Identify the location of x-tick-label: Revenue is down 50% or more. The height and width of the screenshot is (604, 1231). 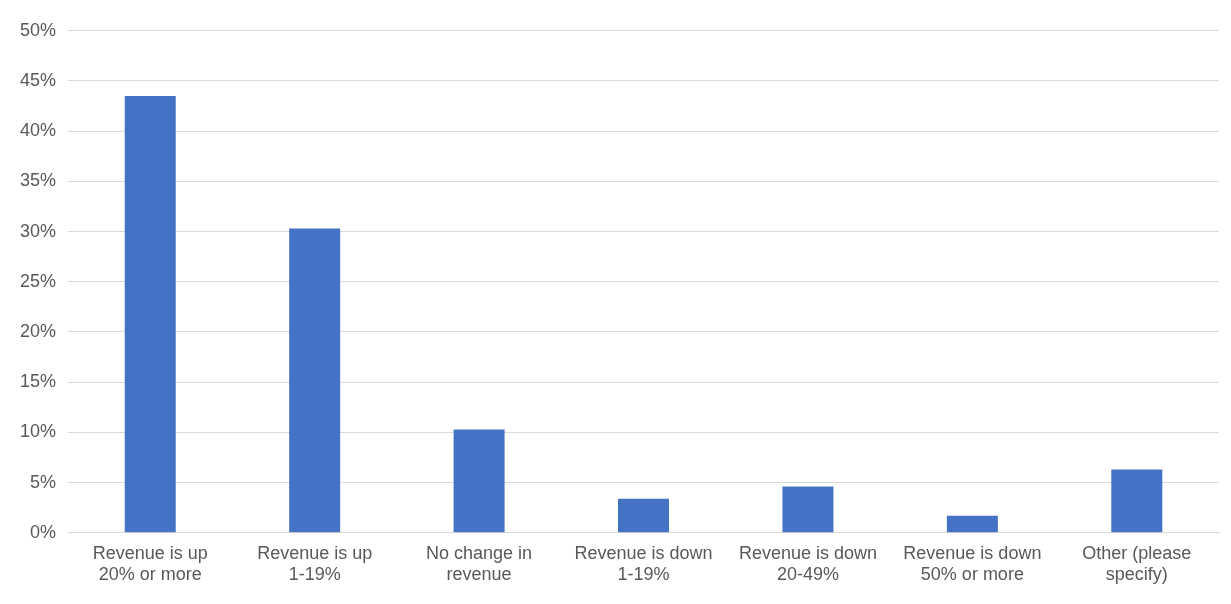
(972, 563).